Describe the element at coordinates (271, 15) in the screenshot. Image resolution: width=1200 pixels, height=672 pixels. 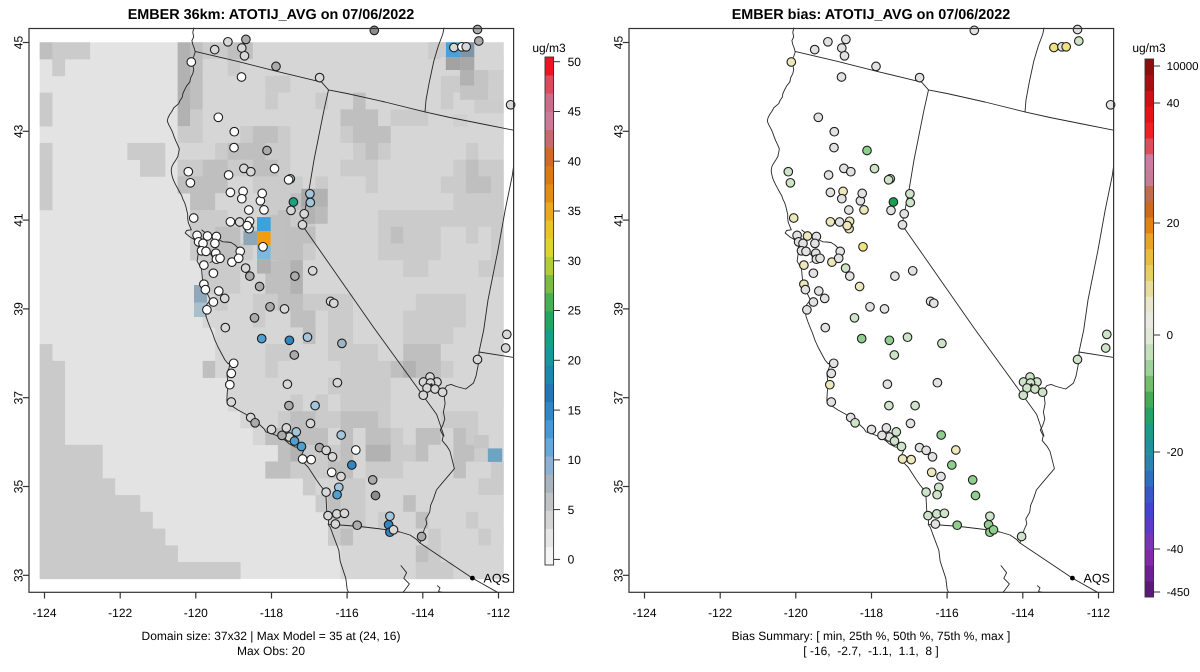
I see `svg-text:EMBER 36km: ATOTIJ_AVG on 07/0: EMBER 36km: ATOTIJ_AVG on 07/06/2022` at that location.